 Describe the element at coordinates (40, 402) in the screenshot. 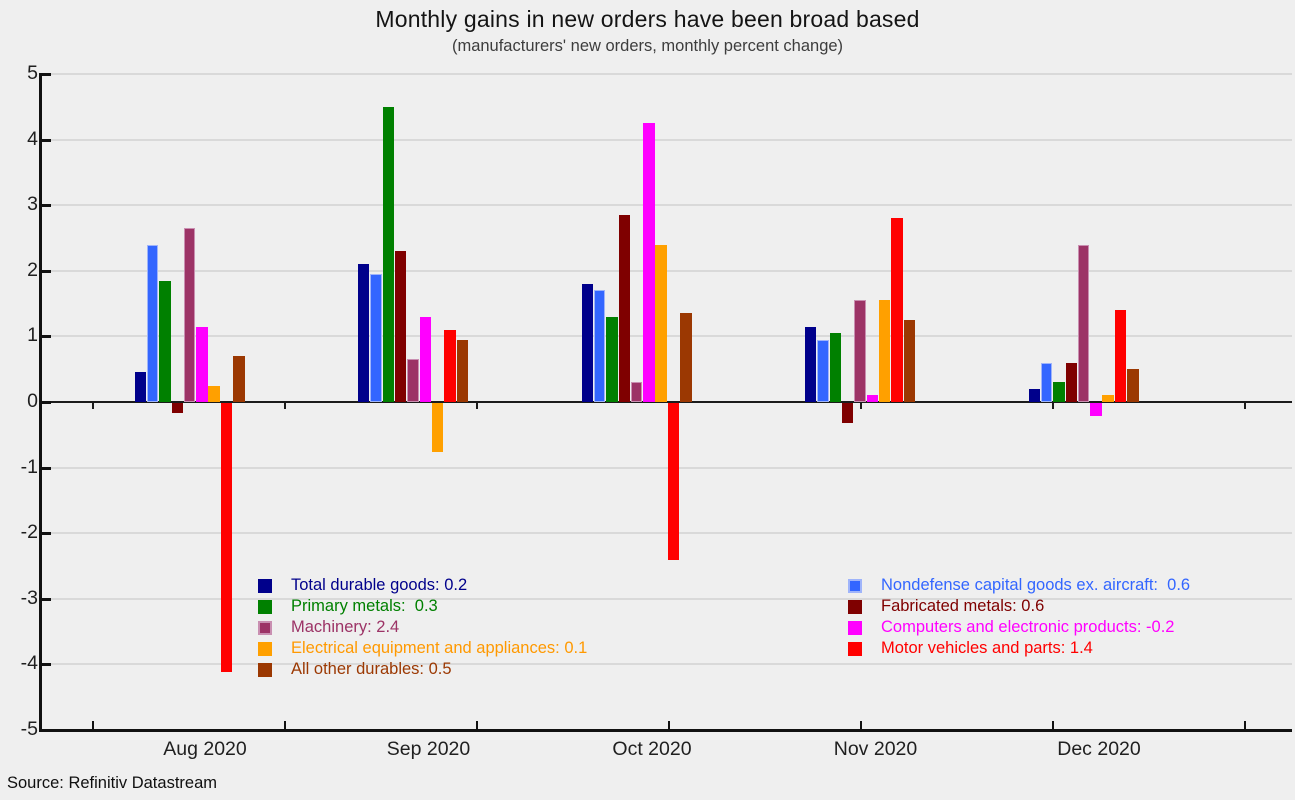

I see `y-axis-line` at that location.